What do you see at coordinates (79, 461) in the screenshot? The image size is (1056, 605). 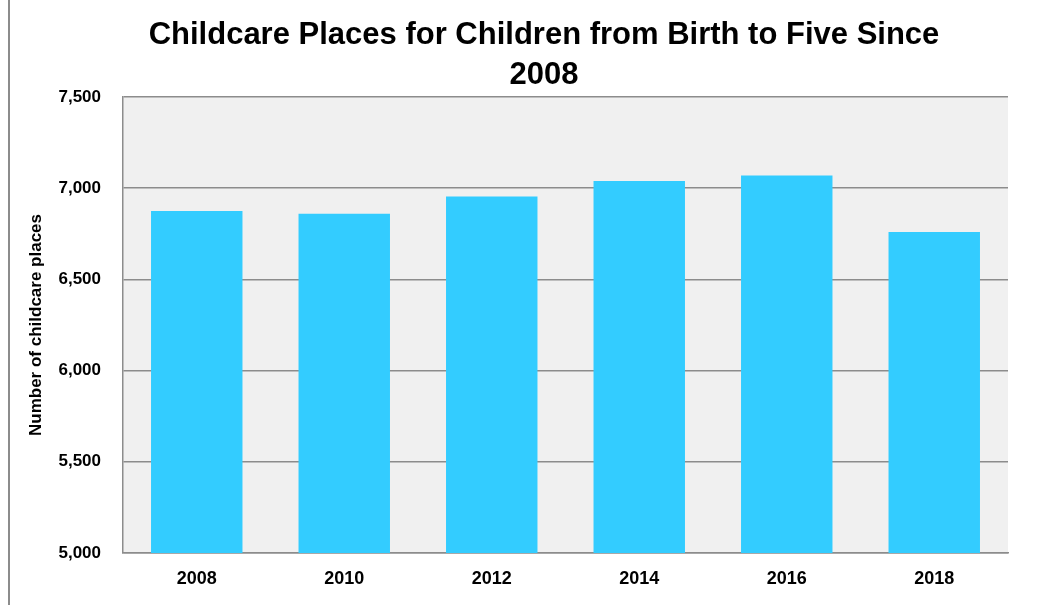 I see `y-tick-label: 5,500` at bounding box center [79, 461].